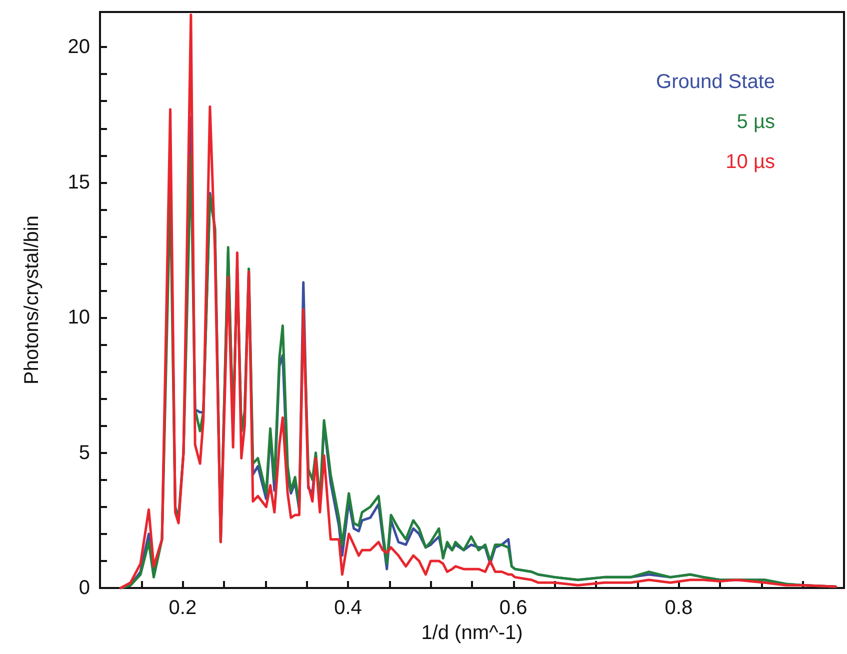  Describe the element at coordinates (755, 122) in the screenshot. I see `text: 5 µs` at that location.